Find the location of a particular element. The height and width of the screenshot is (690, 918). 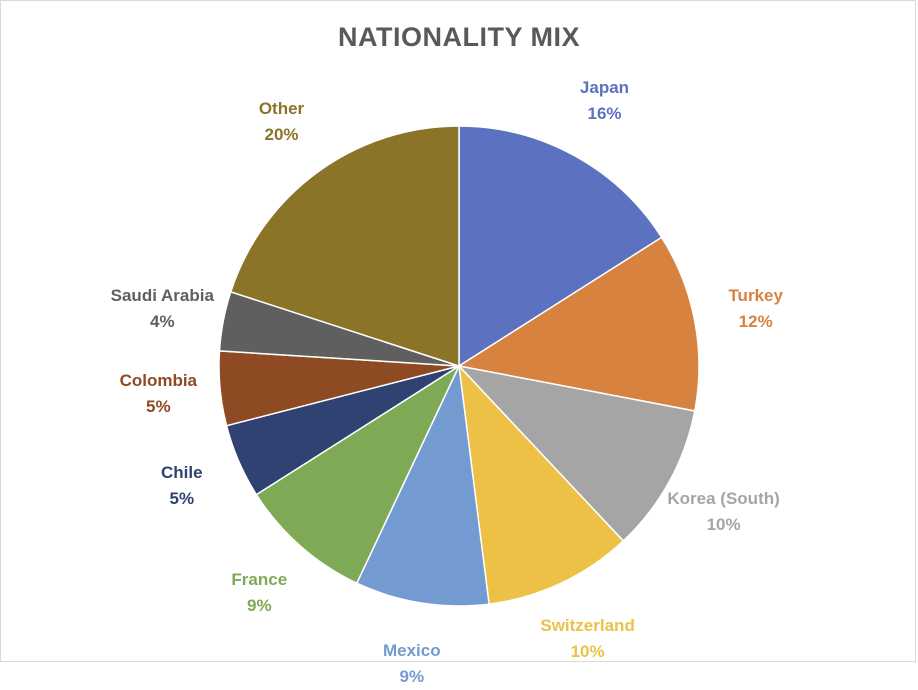

slice-label-japan: Japan 16% is located at coordinates (605, 101).